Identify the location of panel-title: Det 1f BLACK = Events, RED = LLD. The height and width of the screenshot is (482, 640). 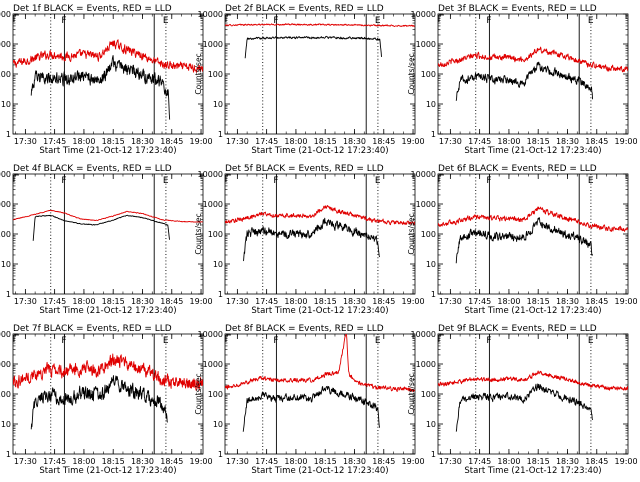
(92, 9).